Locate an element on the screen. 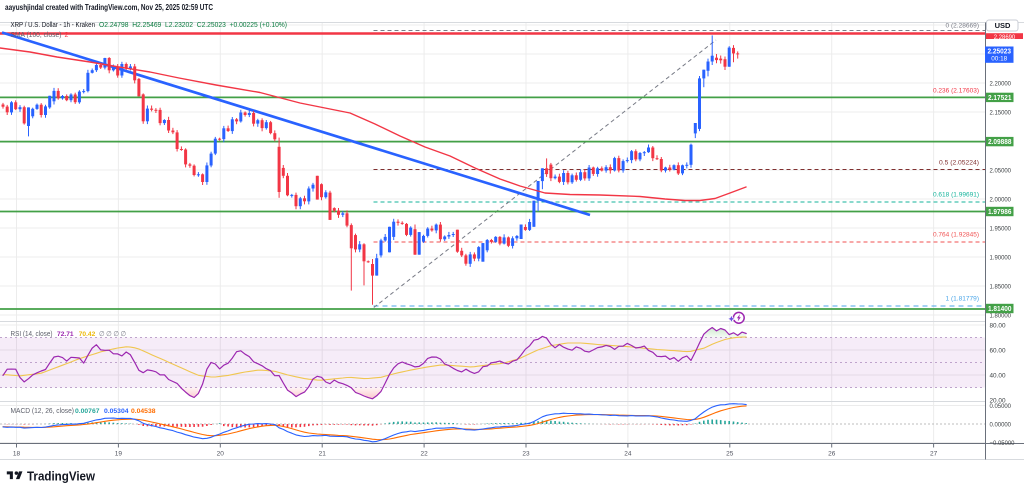 The width and height of the screenshot is (1024, 493). svg-text: 0.05000 is located at coordinates (1001, 406).